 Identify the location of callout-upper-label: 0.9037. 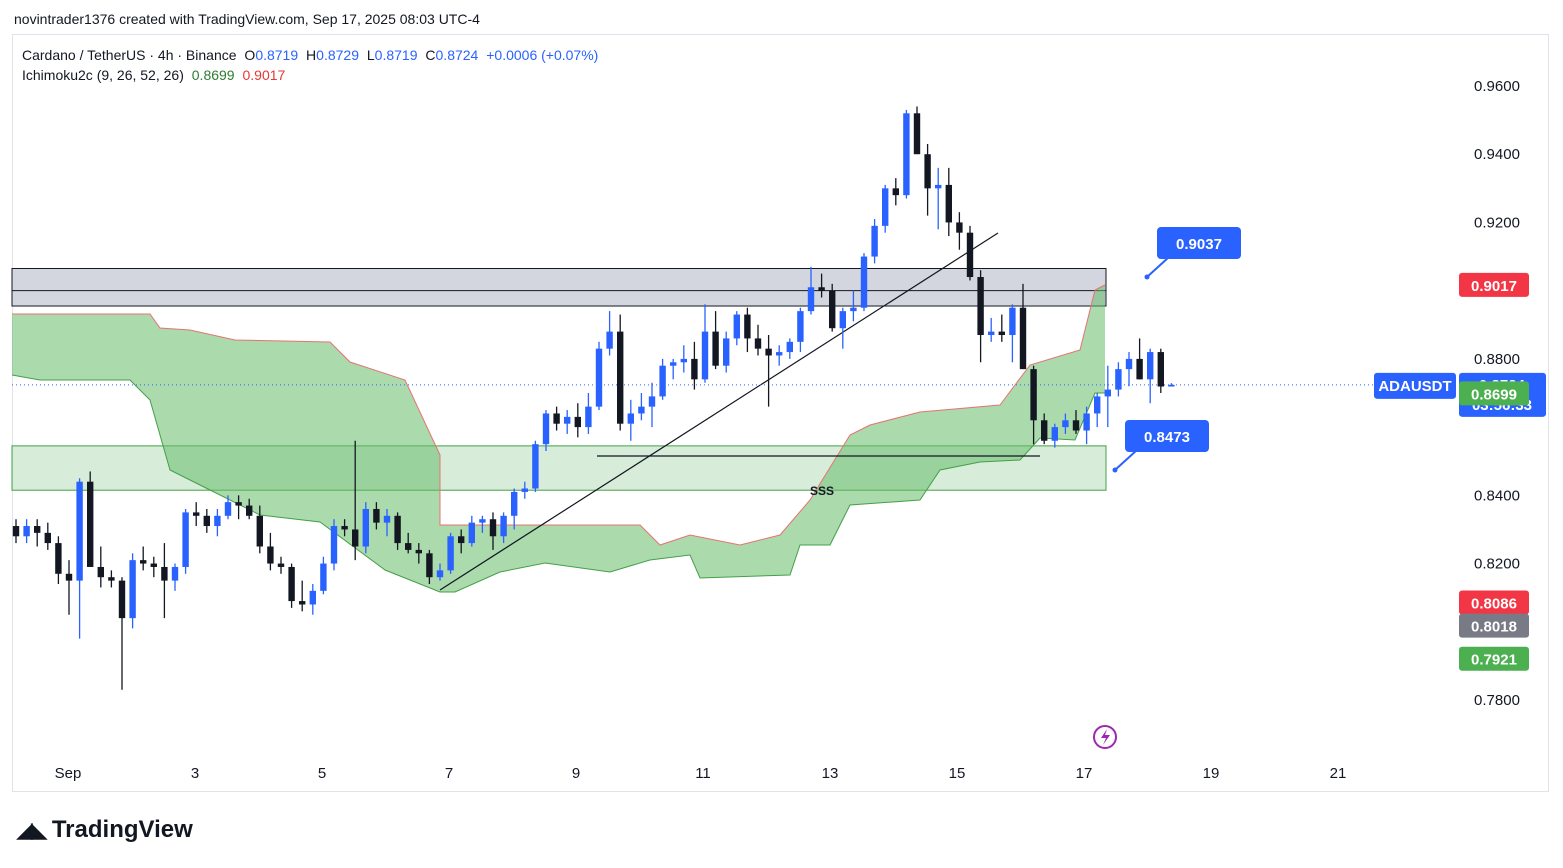
(1199, 244).